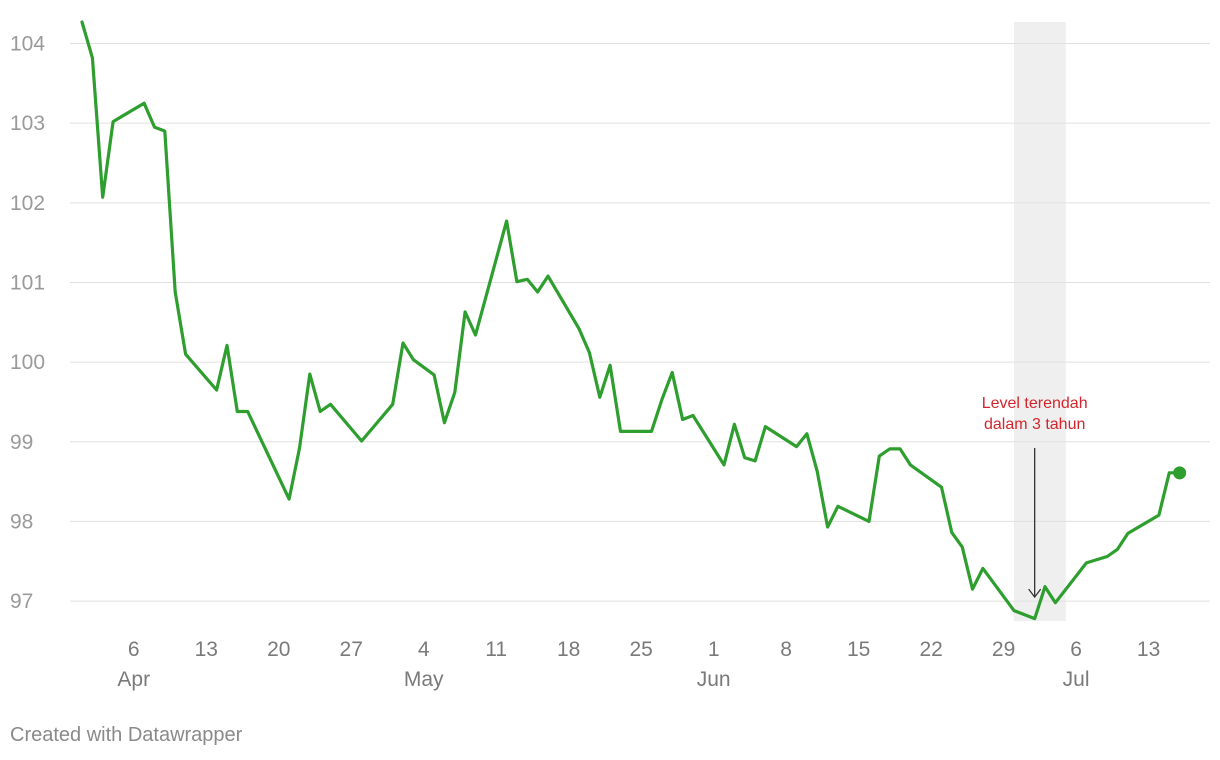  I want to click on x-tick-label: 27, so click(351, 649).